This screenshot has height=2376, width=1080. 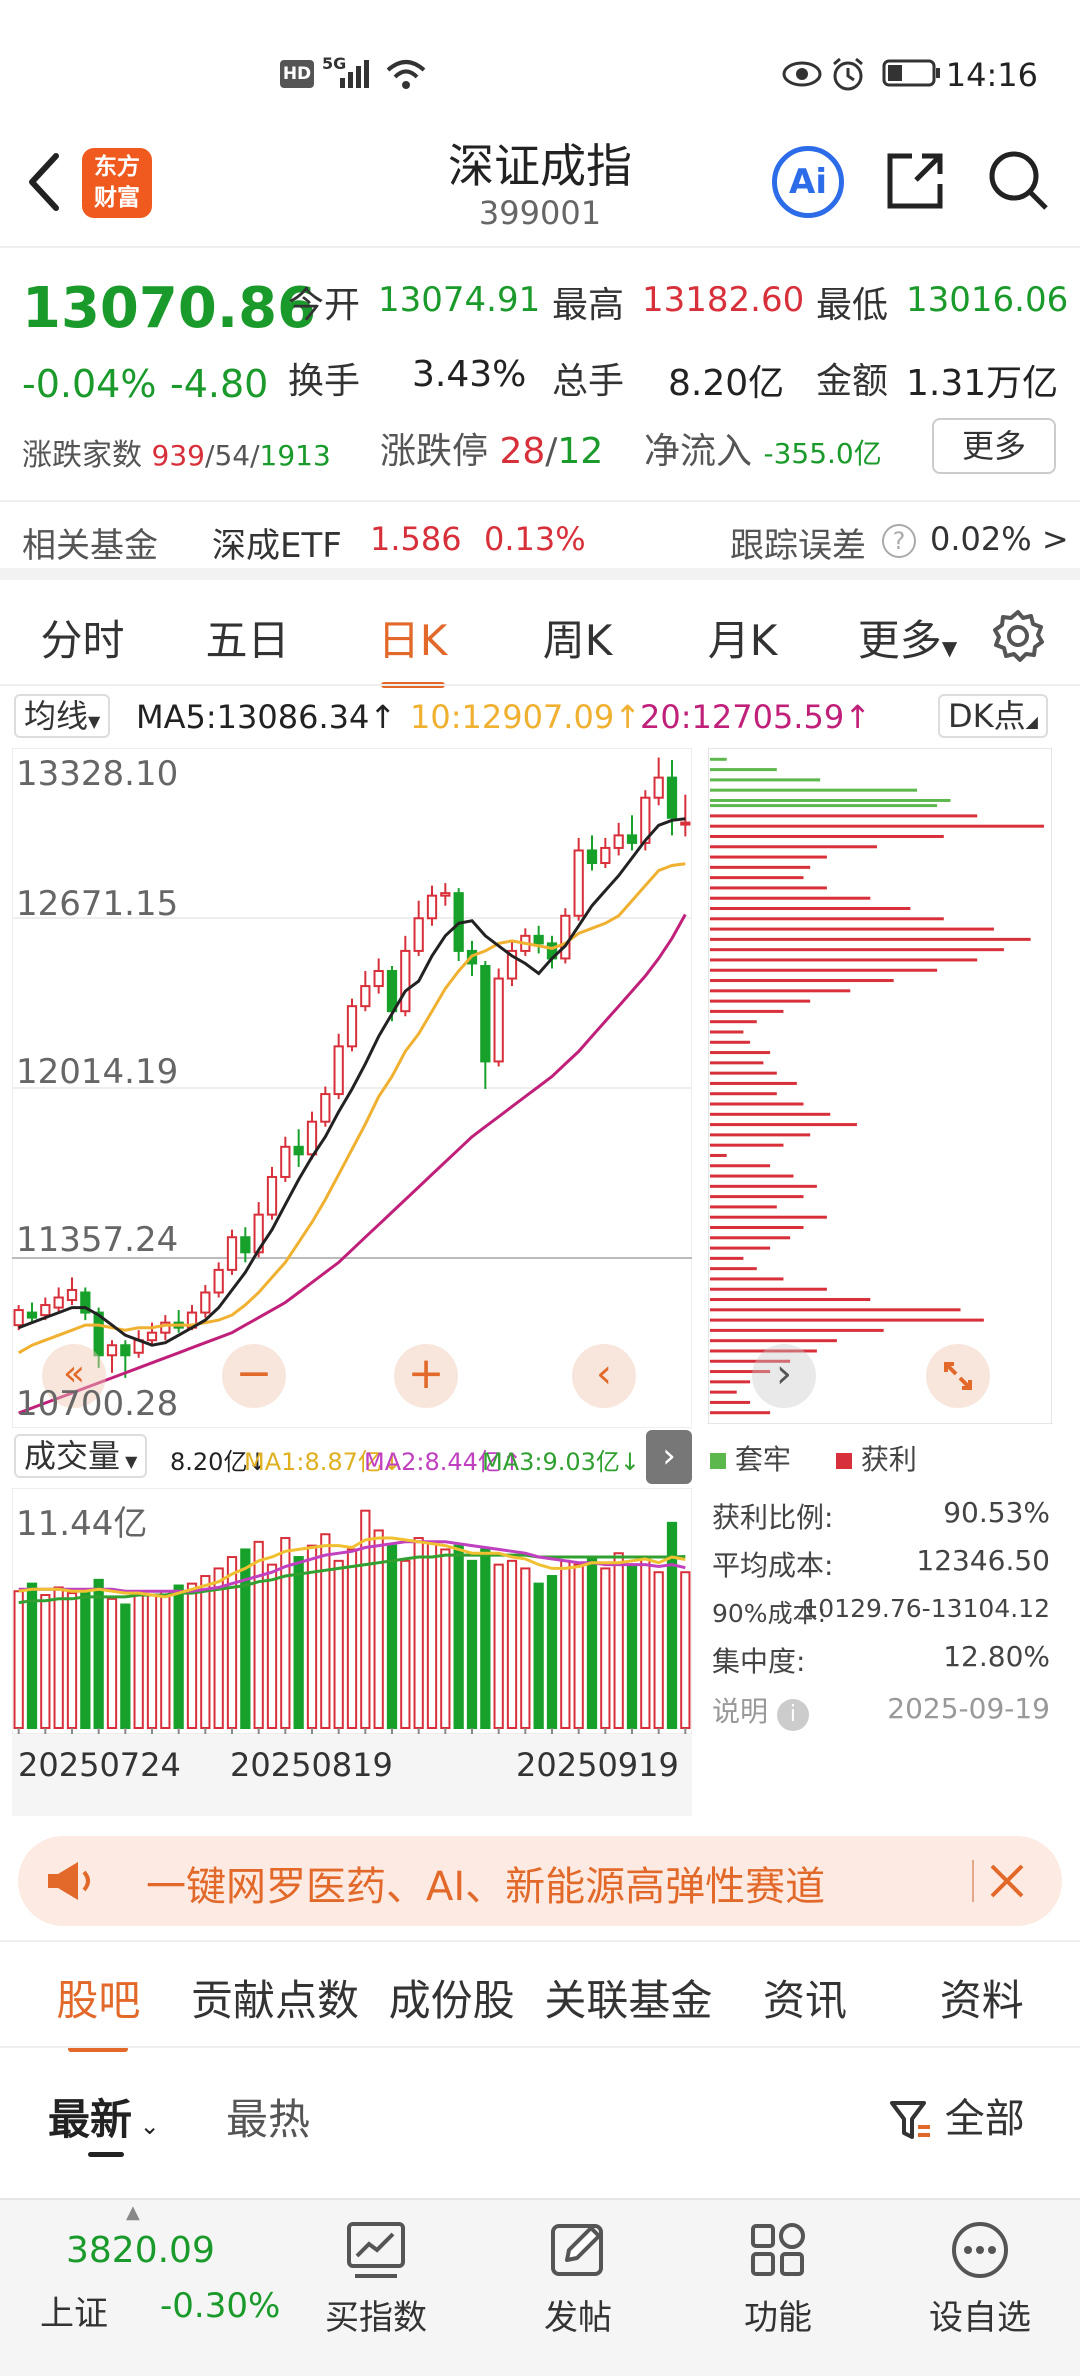 What do you see at coordinates (956, 2115) in the screenshot?
I see `filter-all: 全部` at bounding box center [956, 2115].